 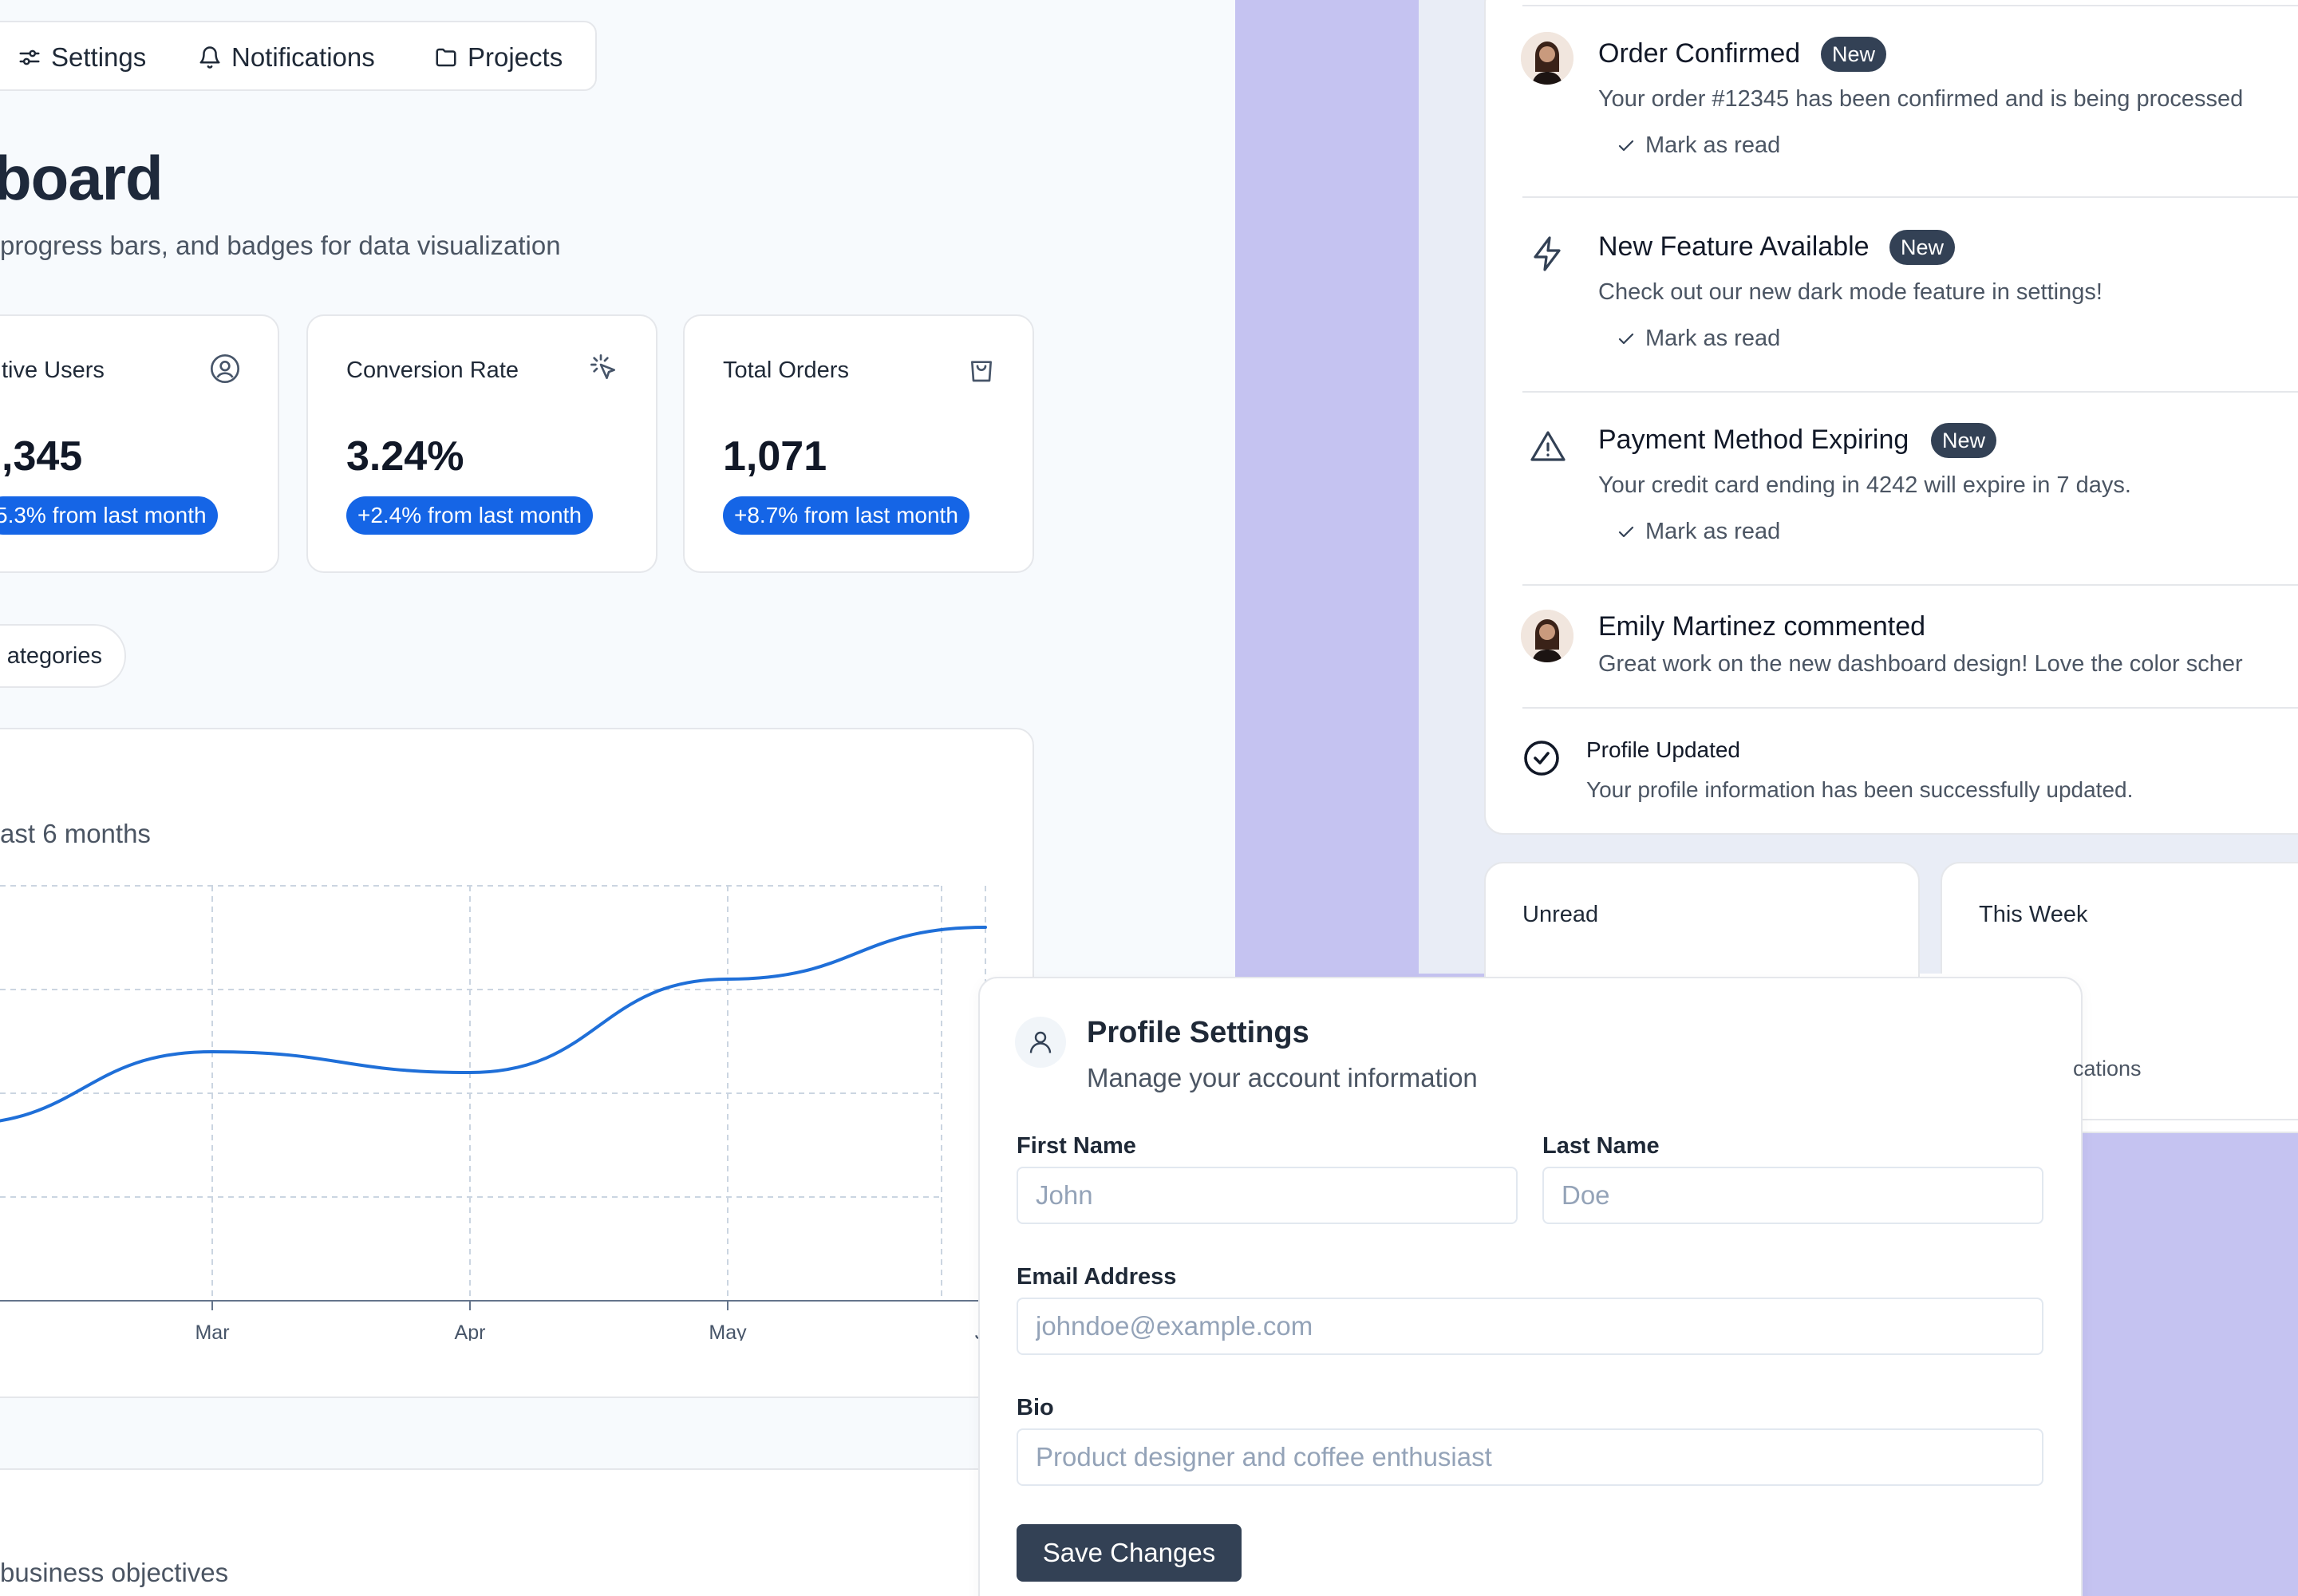 What do you see at coordinates (1762, 626) in the screenshot?
I see `notification-title: Emily Martinez commented` at bounding box center [1762, 626].